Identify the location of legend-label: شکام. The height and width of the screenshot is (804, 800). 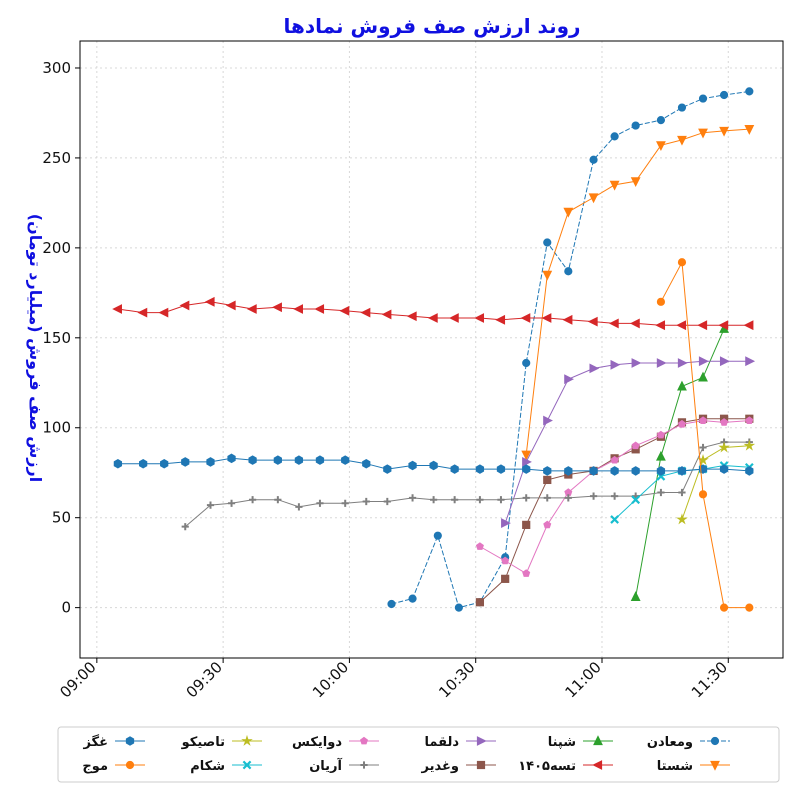
(207, 766).